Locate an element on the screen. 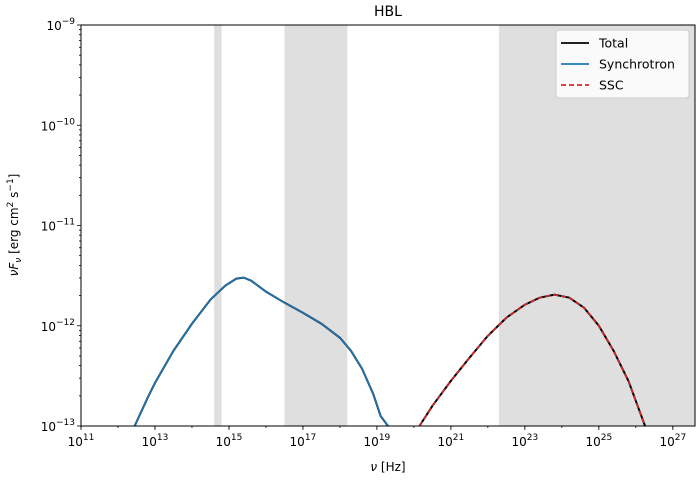 This screenshot has width=700, height=480. legend-label-total: Total is located at coordinates (613, 43).